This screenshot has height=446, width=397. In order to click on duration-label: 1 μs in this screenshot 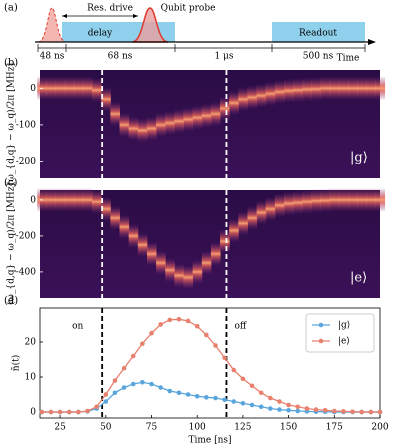, I will do `click(223, 57)`.